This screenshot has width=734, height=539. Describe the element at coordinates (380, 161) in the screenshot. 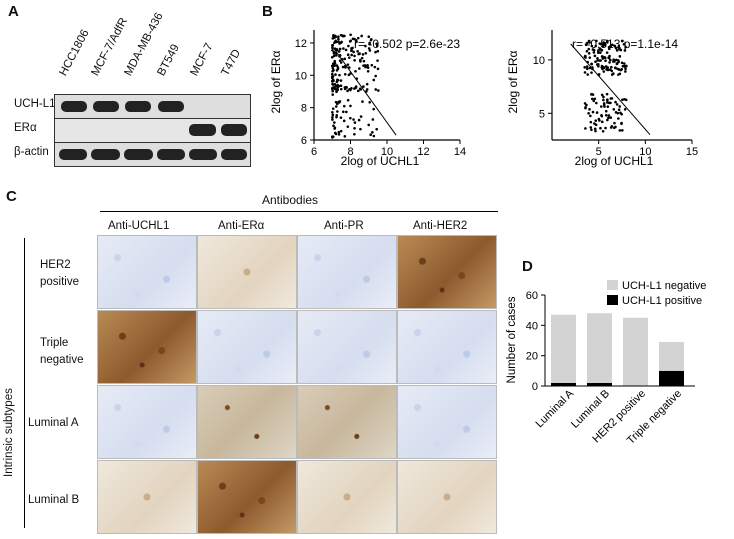

I see `x-axis-label: 2log of UCHL1` at that location.